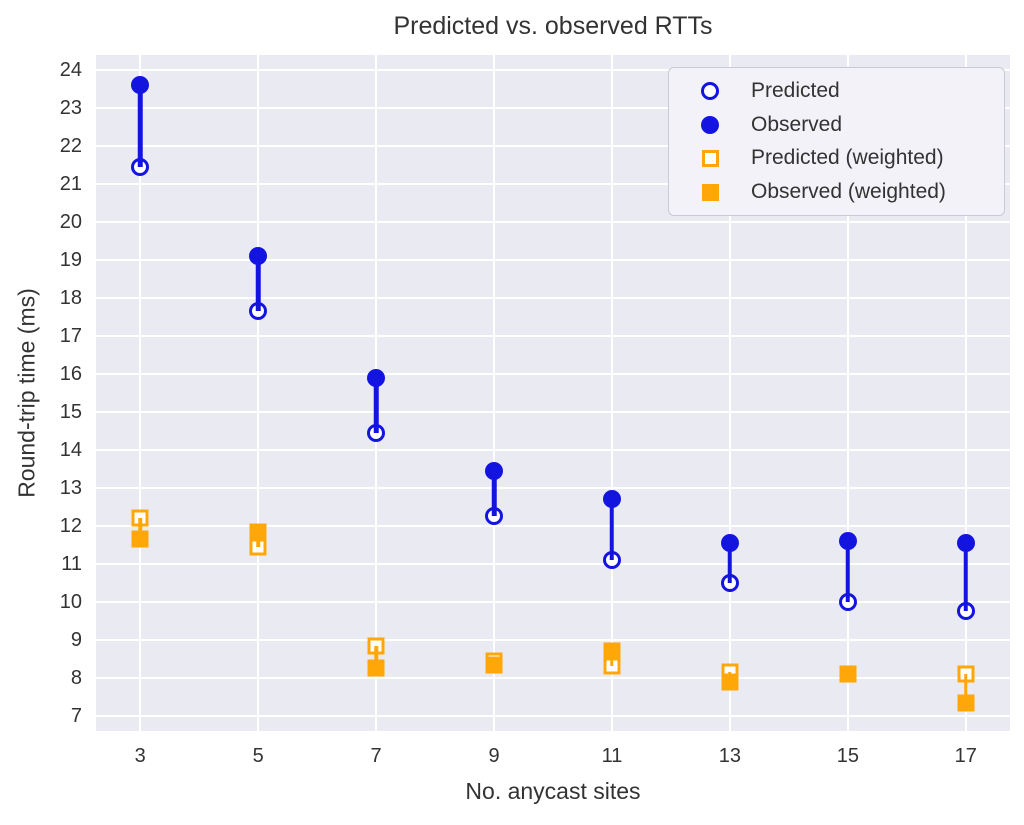 This screenshot has width=1024, height=825. What do you see at coordinates (795, 90) in the screenshot?
I see `legend-label: Predicted` at bounding box center [795, 90].